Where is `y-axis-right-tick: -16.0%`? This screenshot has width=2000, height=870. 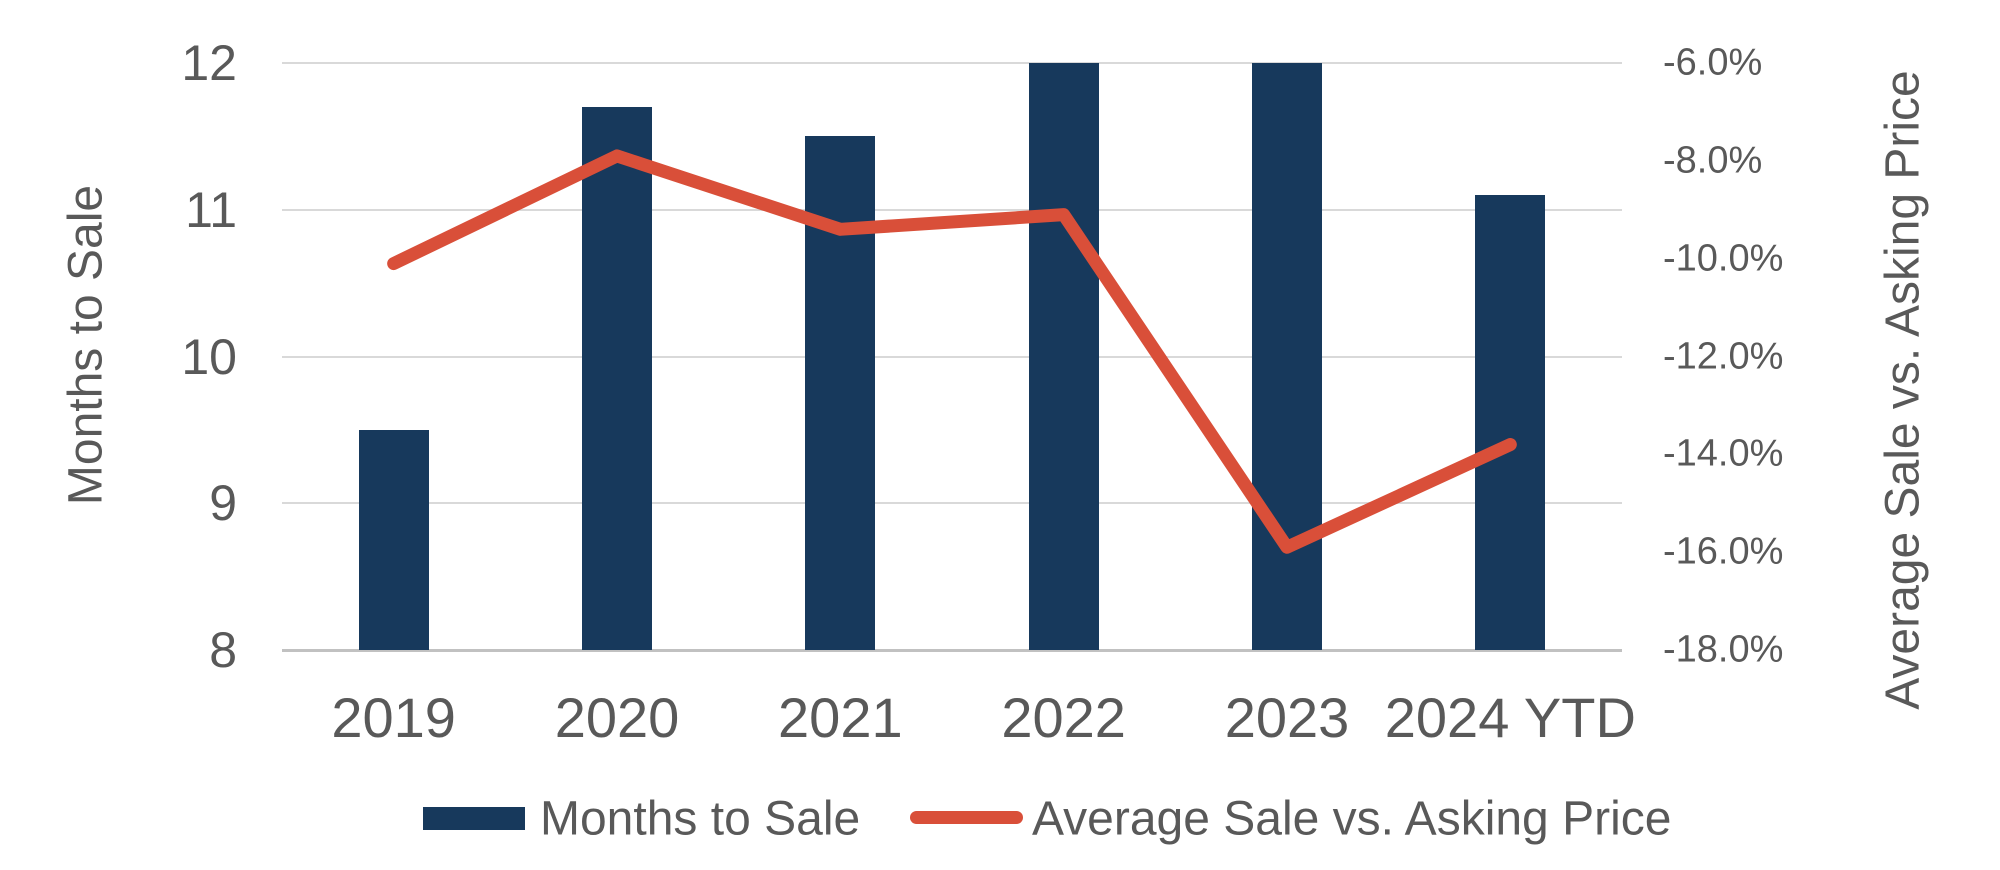
y-axis-right-tick: -16.0% is located at coordinates (1723, 551).